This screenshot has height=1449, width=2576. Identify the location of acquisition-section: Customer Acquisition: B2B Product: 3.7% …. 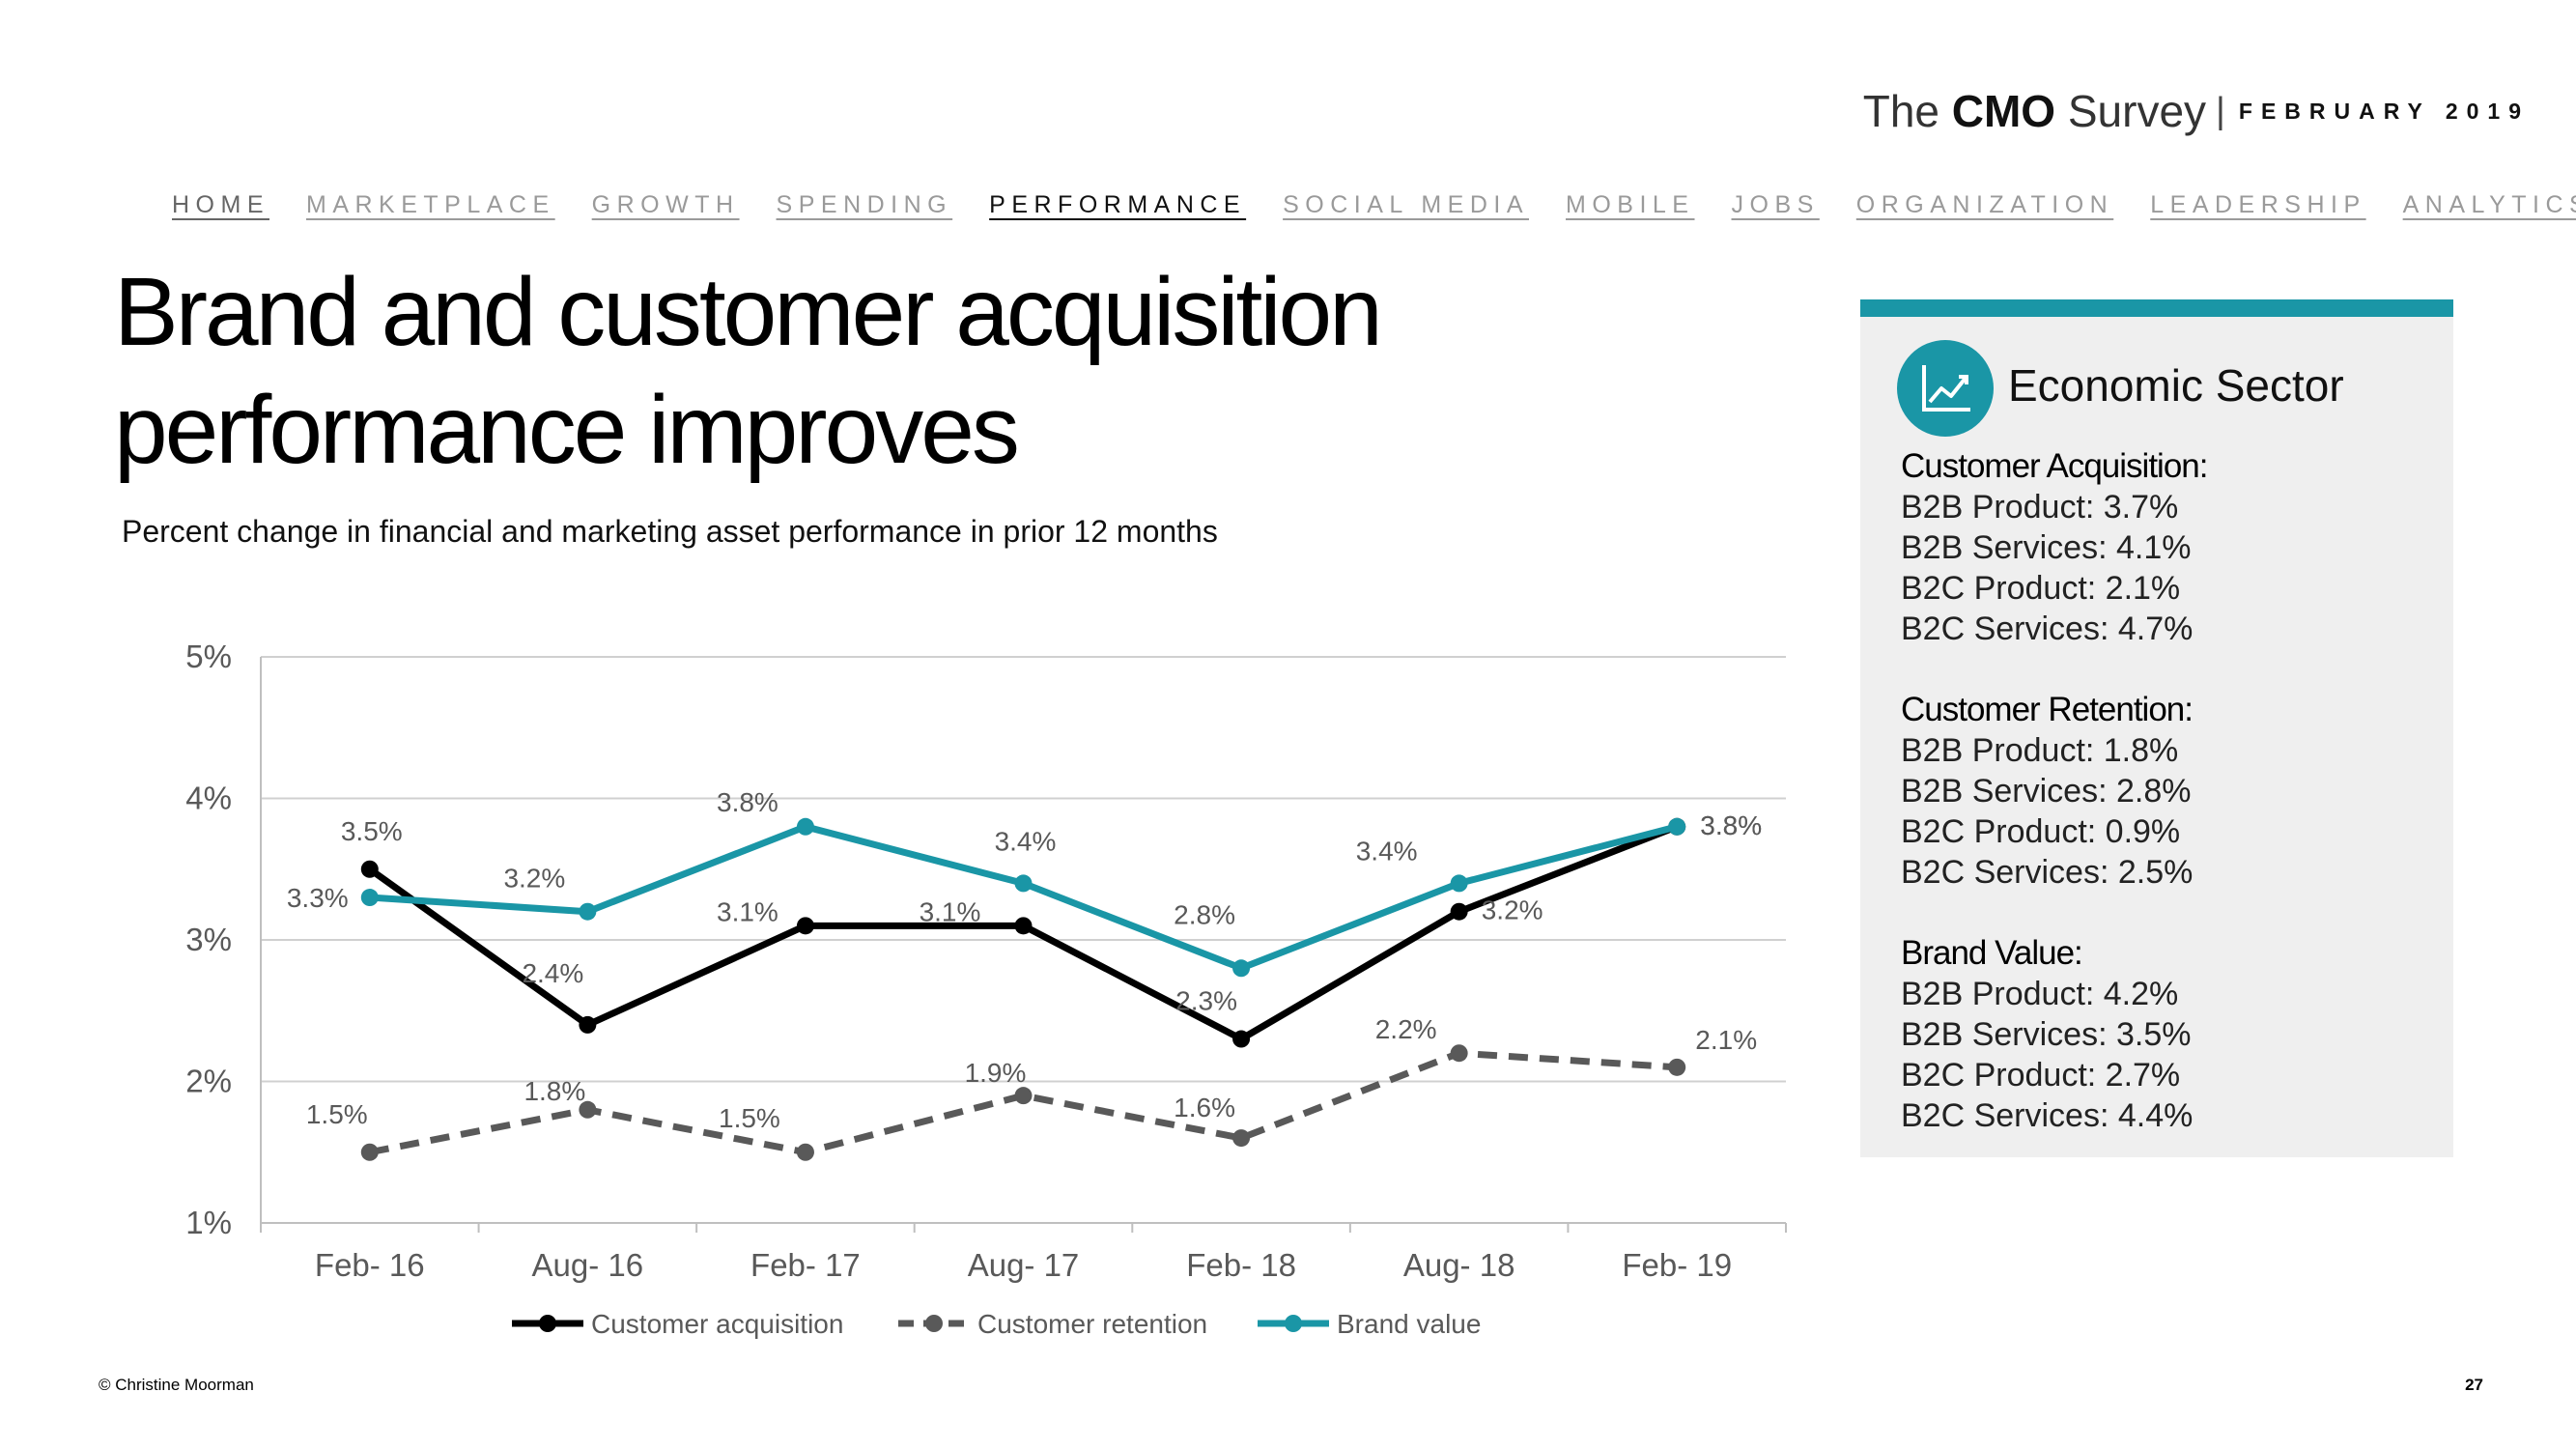
(2171, 547).